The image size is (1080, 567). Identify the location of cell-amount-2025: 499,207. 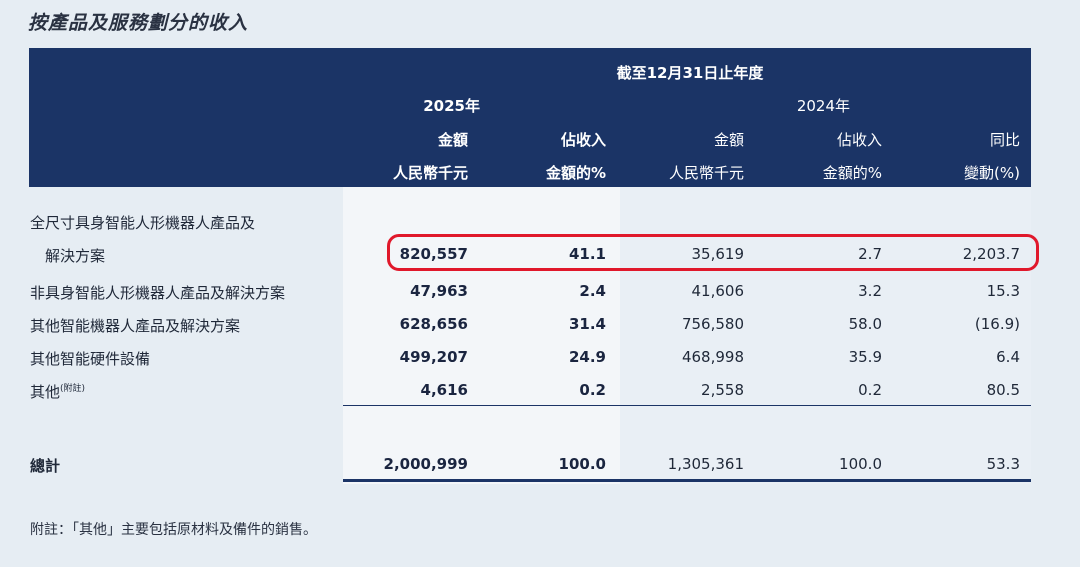
(433, 357).